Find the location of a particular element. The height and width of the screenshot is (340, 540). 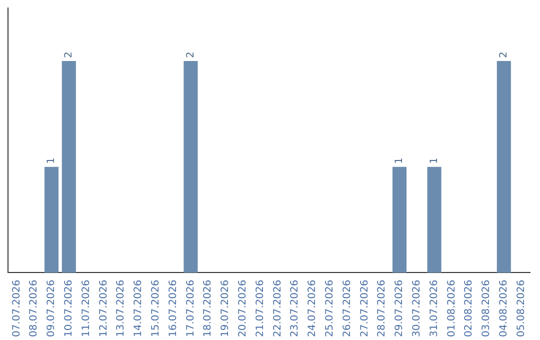

x-tick-label: 13.07.2026 is located at coordinates (121, 309).